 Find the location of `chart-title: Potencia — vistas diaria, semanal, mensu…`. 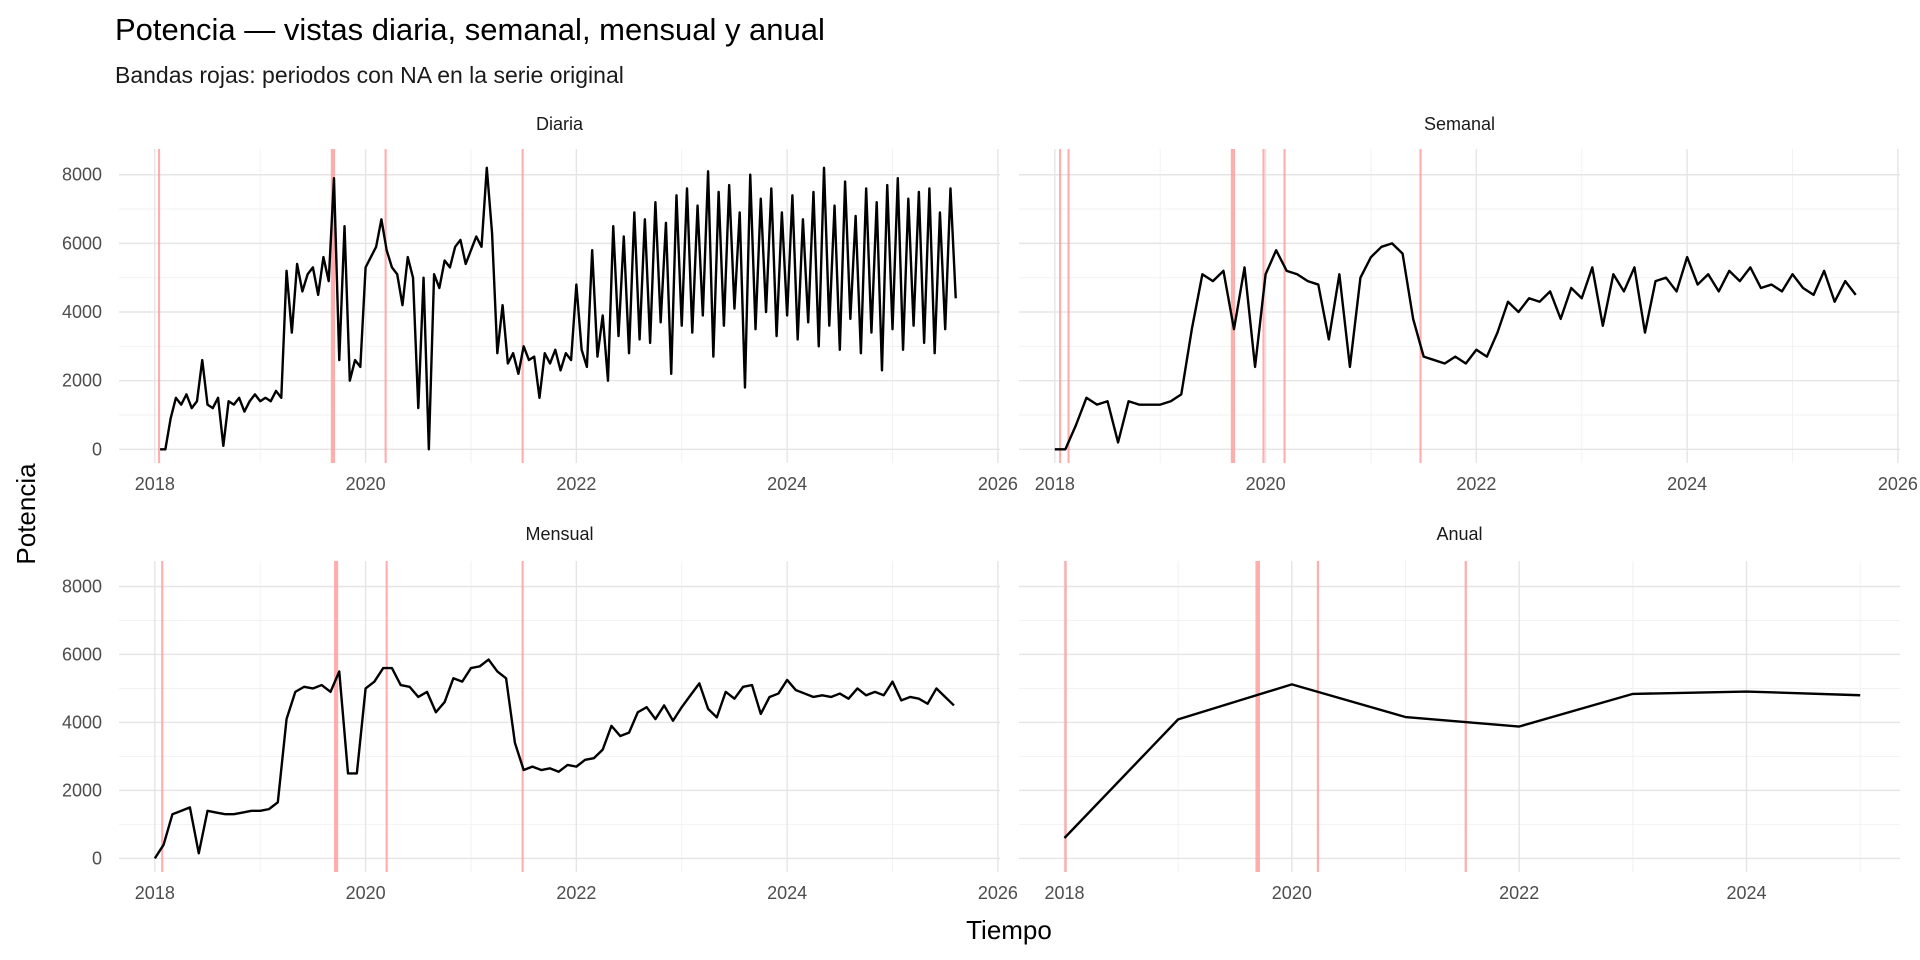

chart-title: Potencia — vistas diaria, semanal, mensu… is located at coordinates (470, 29).